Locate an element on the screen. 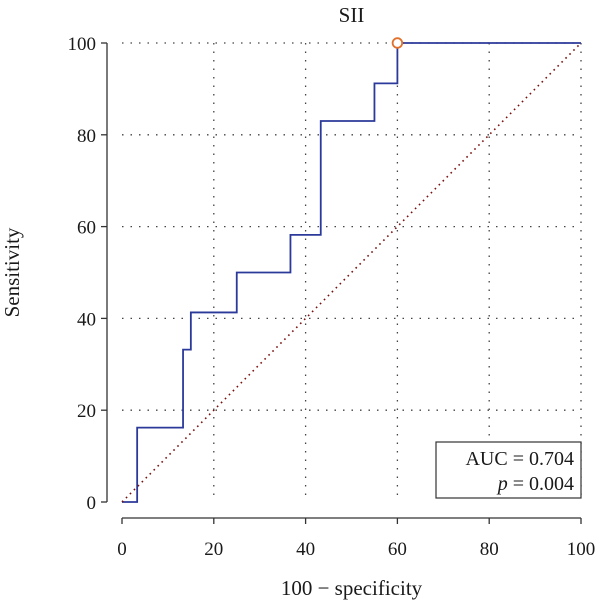 The image size is (600, 605). p-value: p = 0.004 is located at coordinates (535, 484).